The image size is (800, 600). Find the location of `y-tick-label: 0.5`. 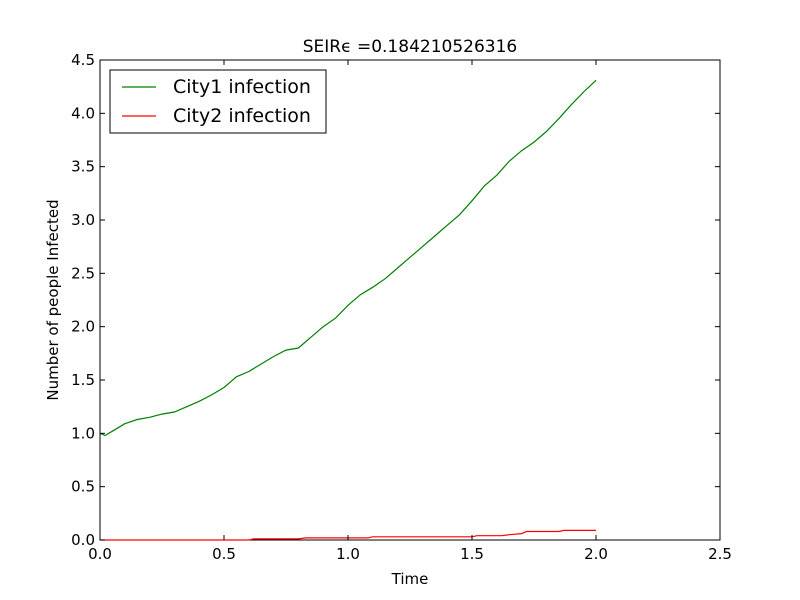

y-tick-label: 0.5 is located at coordinates (83, 487).